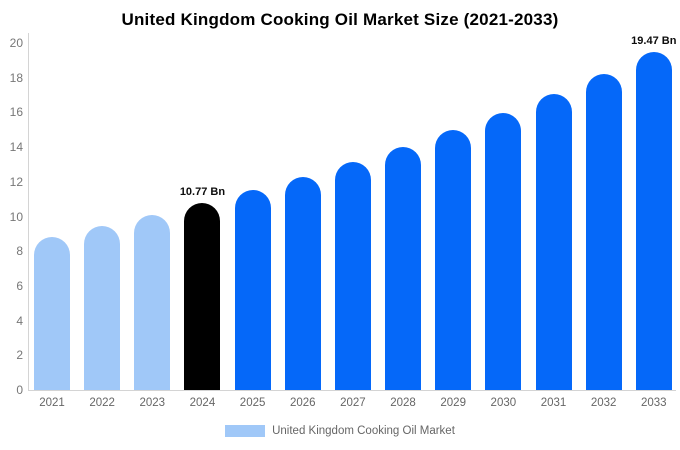  What do you see at coordinates (102, 308) in the screenshot?
I see `bar-2022` at bounding box center [102, 308].